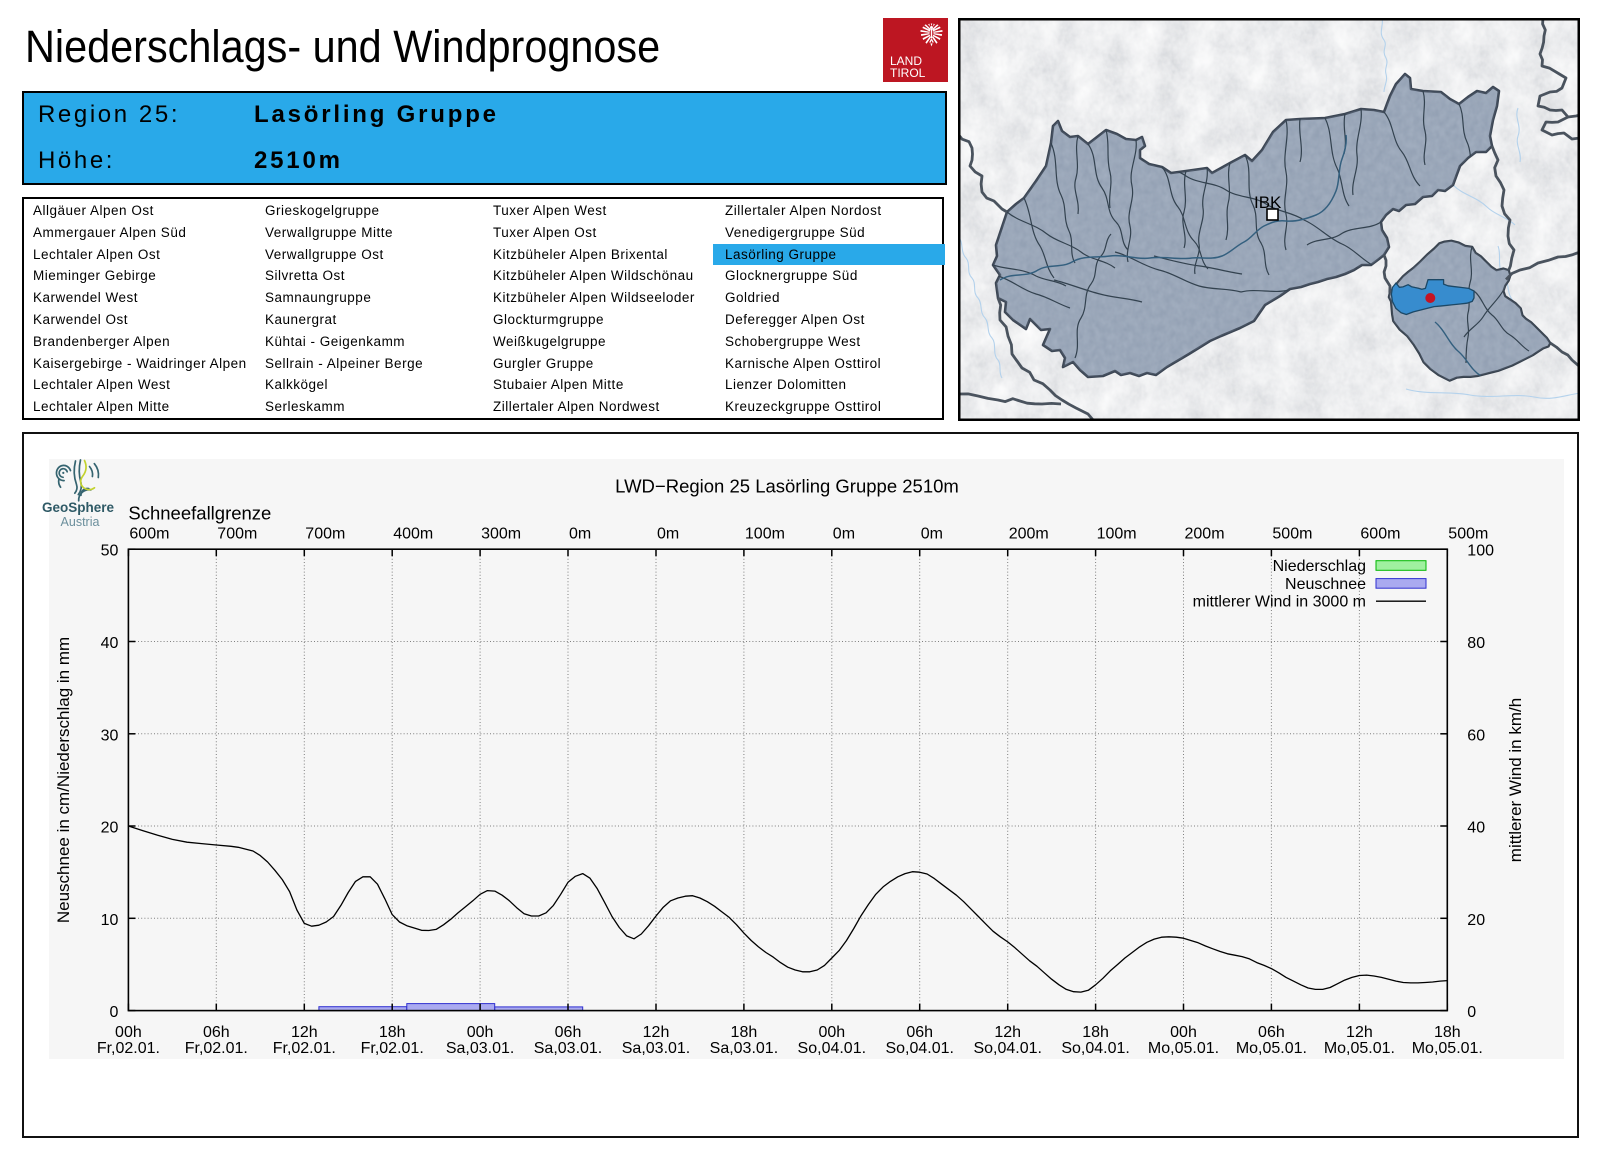 This screenshot has height=1153, width=1600. What do you see at coordinates (906, 61) in the screenshot?
I see `svg-text: LAND` at bounding box center [906, 61].